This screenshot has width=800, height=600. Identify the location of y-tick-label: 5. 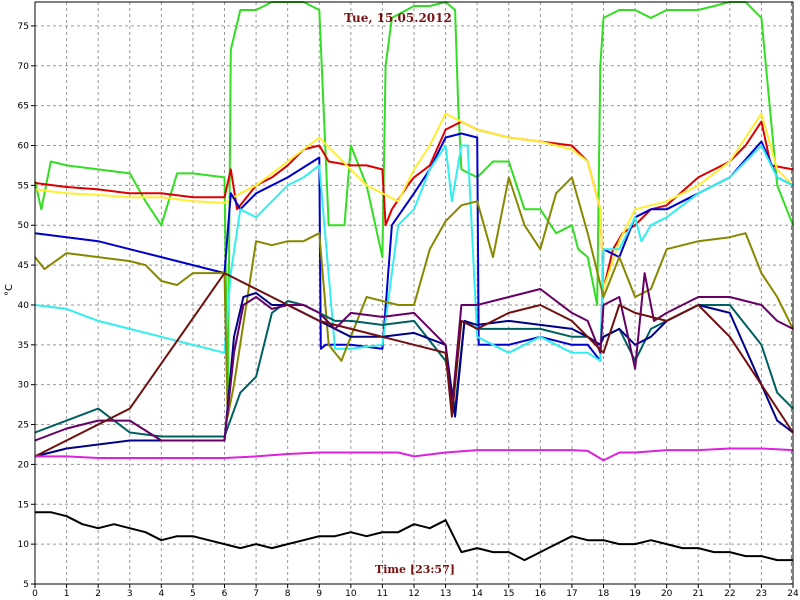
(26, 585).